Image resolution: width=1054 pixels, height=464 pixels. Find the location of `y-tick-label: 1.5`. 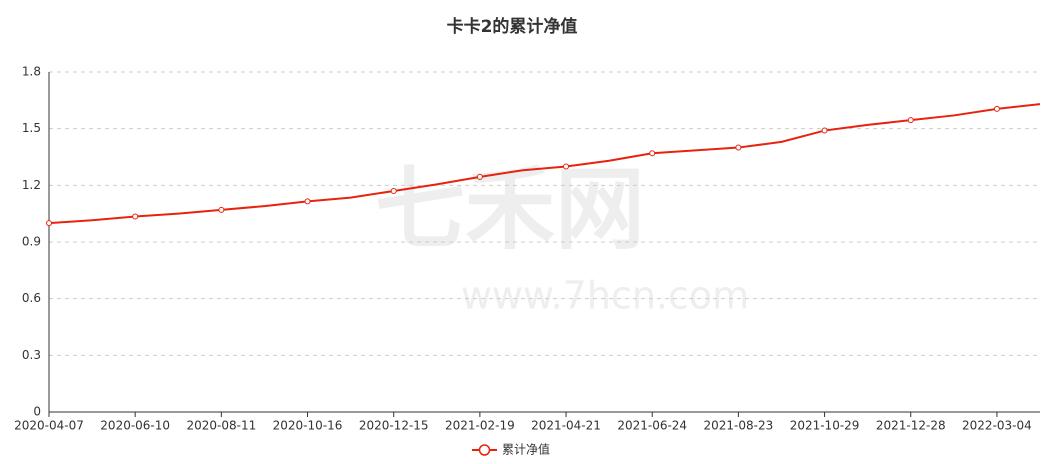

y-tick-label: 1.5 is located at coordinates (31, 128).